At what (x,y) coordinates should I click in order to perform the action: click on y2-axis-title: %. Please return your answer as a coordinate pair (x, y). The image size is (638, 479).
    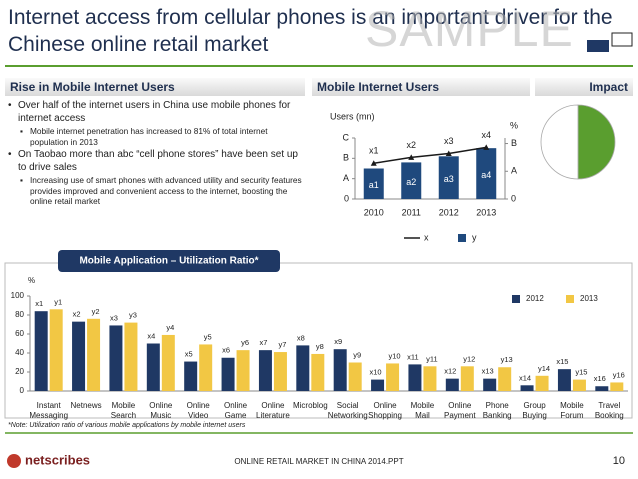
    Looking at the image, I should click on (514, 125).